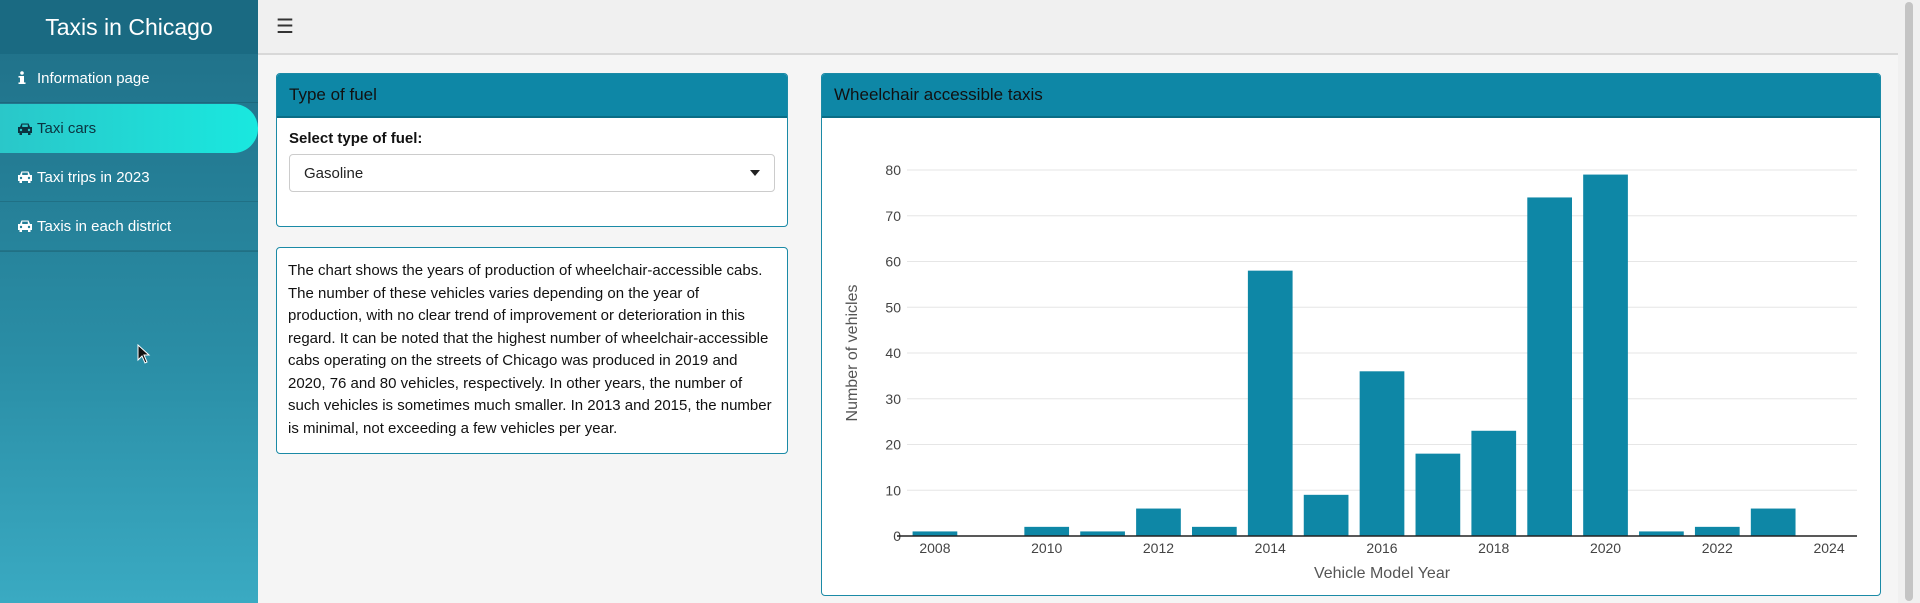 This screenshot has height=603, width=1920. I want to click on x-tick-label: 2010, so click(1046, 548).